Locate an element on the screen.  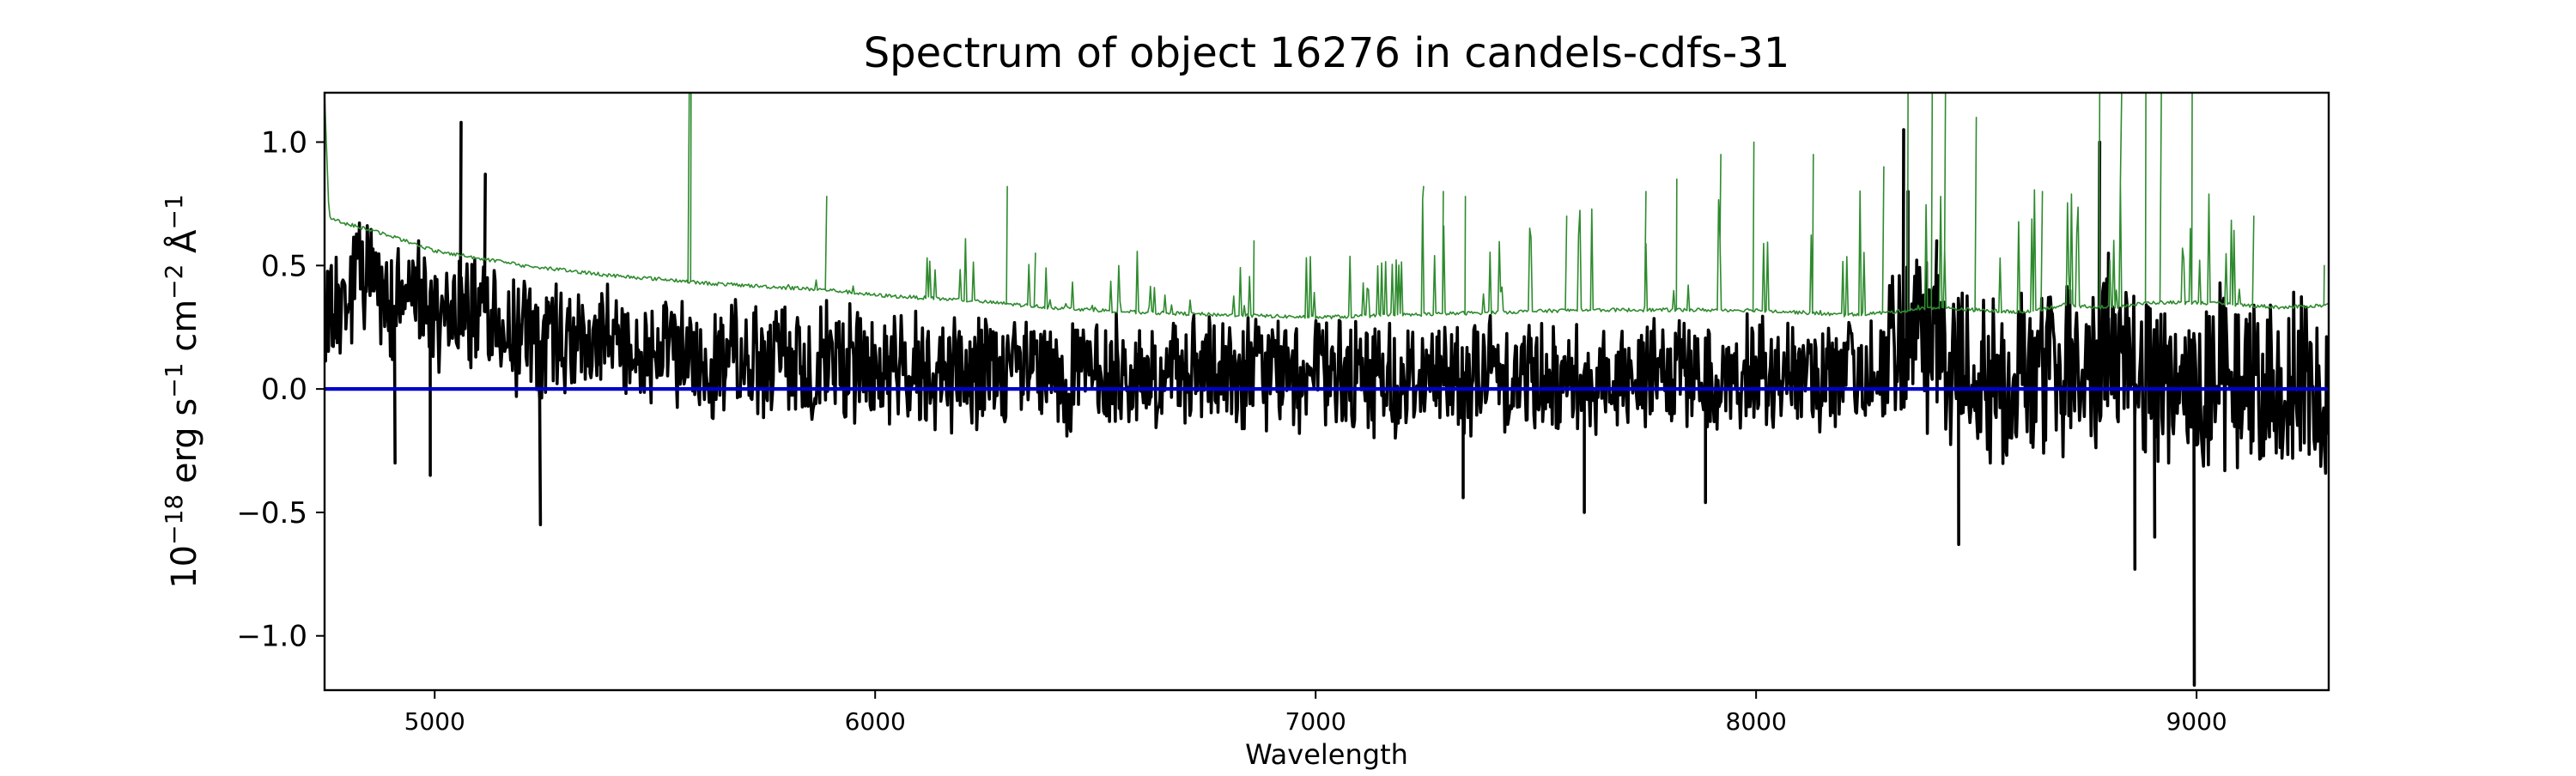
x-tick-label: 9000 is located at coordinates (2196, 721).